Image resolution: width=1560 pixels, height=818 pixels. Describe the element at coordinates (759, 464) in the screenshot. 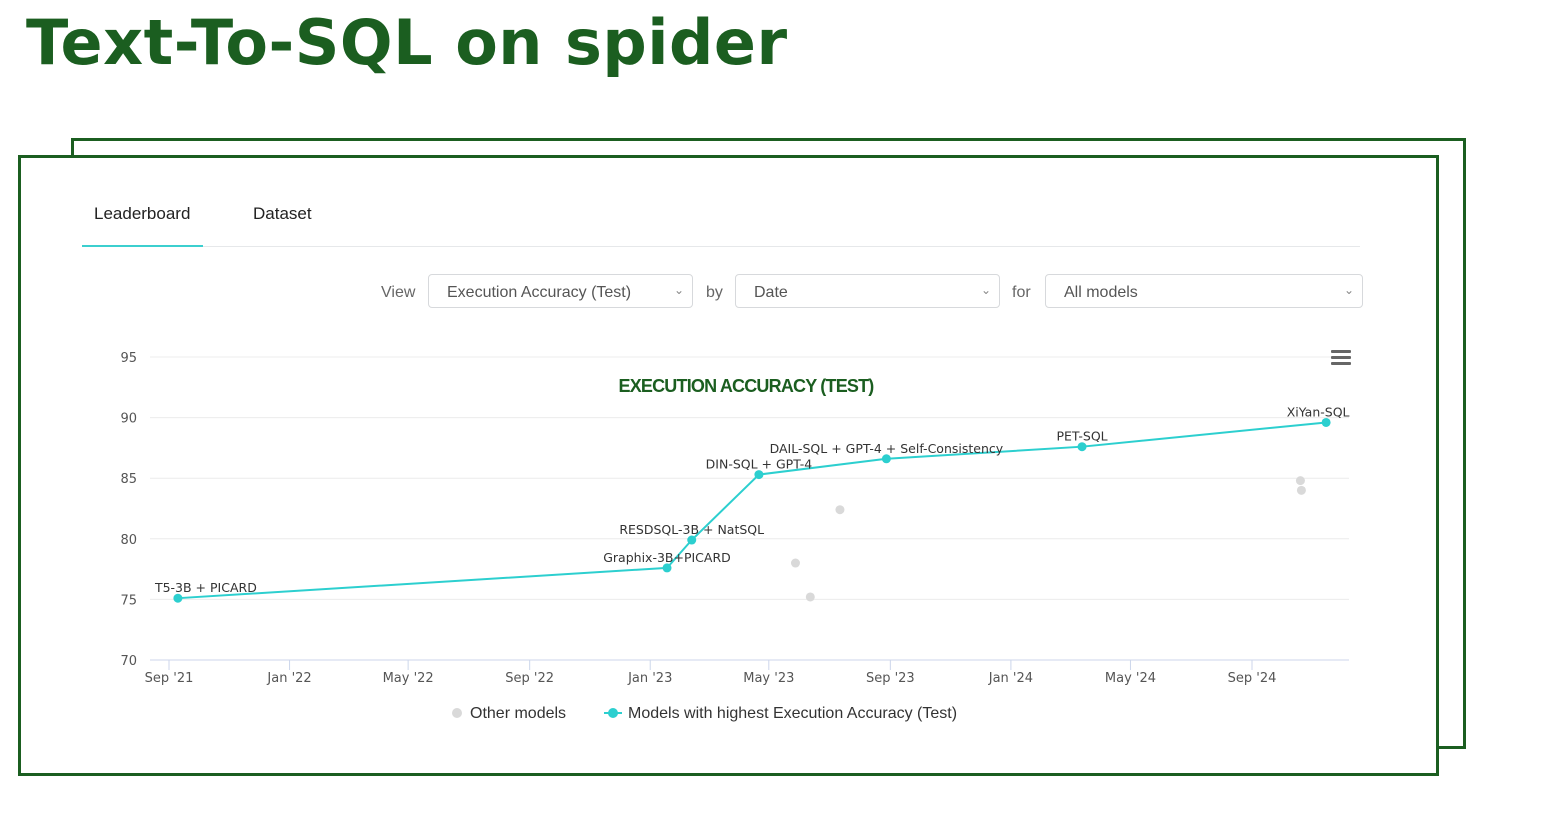

I see `data-label: DIN-SQL + GPT-4` at that location.